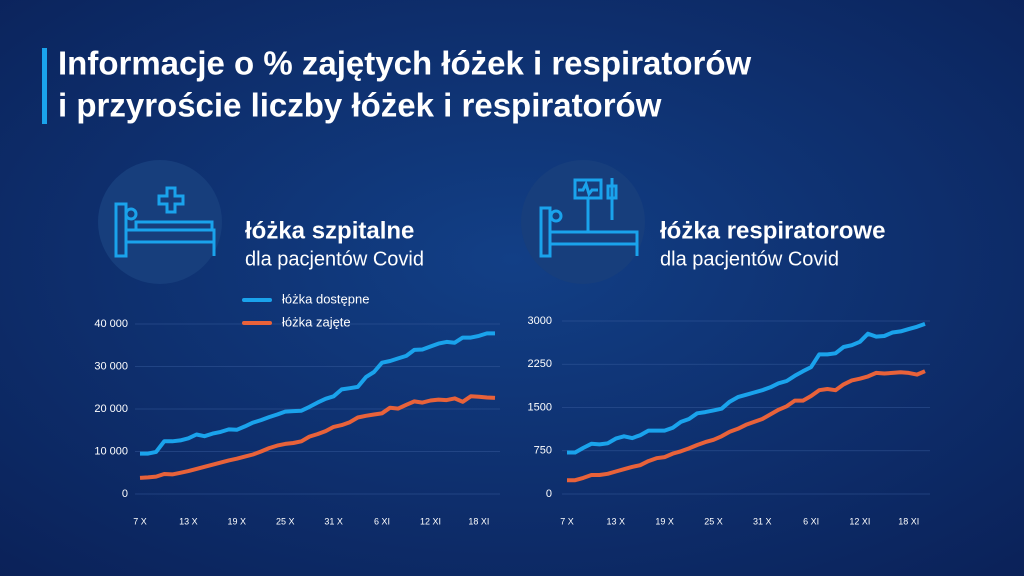 The height and width of the screenshot is (576, 1024). Describe the element at coordinates (543, 451) in the screenshot. I see `y-tick-label: 750` at that location.